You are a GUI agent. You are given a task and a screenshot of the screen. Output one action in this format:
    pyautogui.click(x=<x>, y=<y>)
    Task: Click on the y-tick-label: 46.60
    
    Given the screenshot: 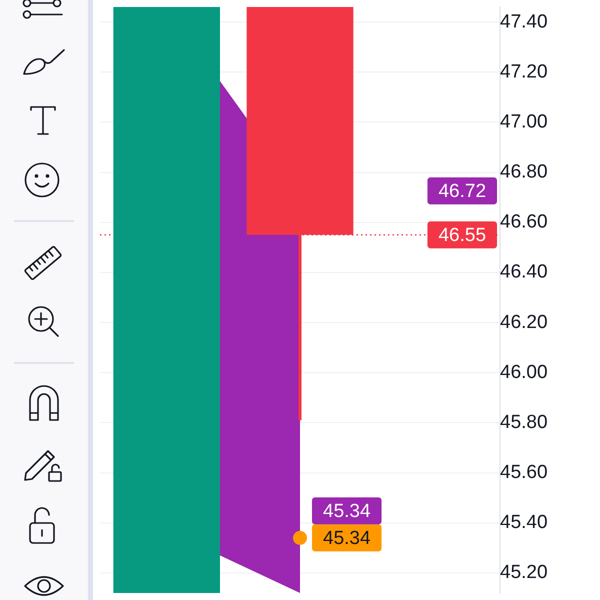 What is the action you would take?
    pyautogui.click(x=524, y=222)
    